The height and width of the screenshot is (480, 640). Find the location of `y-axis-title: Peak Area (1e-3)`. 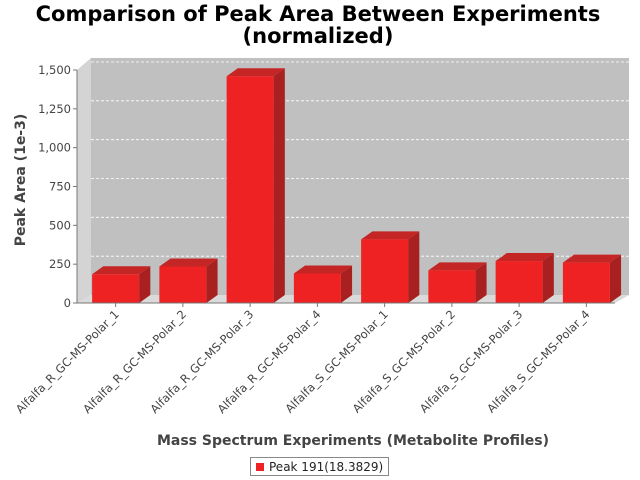

y-axis-title: Peak Area (1e-3) is located at coordinates (21, 180).